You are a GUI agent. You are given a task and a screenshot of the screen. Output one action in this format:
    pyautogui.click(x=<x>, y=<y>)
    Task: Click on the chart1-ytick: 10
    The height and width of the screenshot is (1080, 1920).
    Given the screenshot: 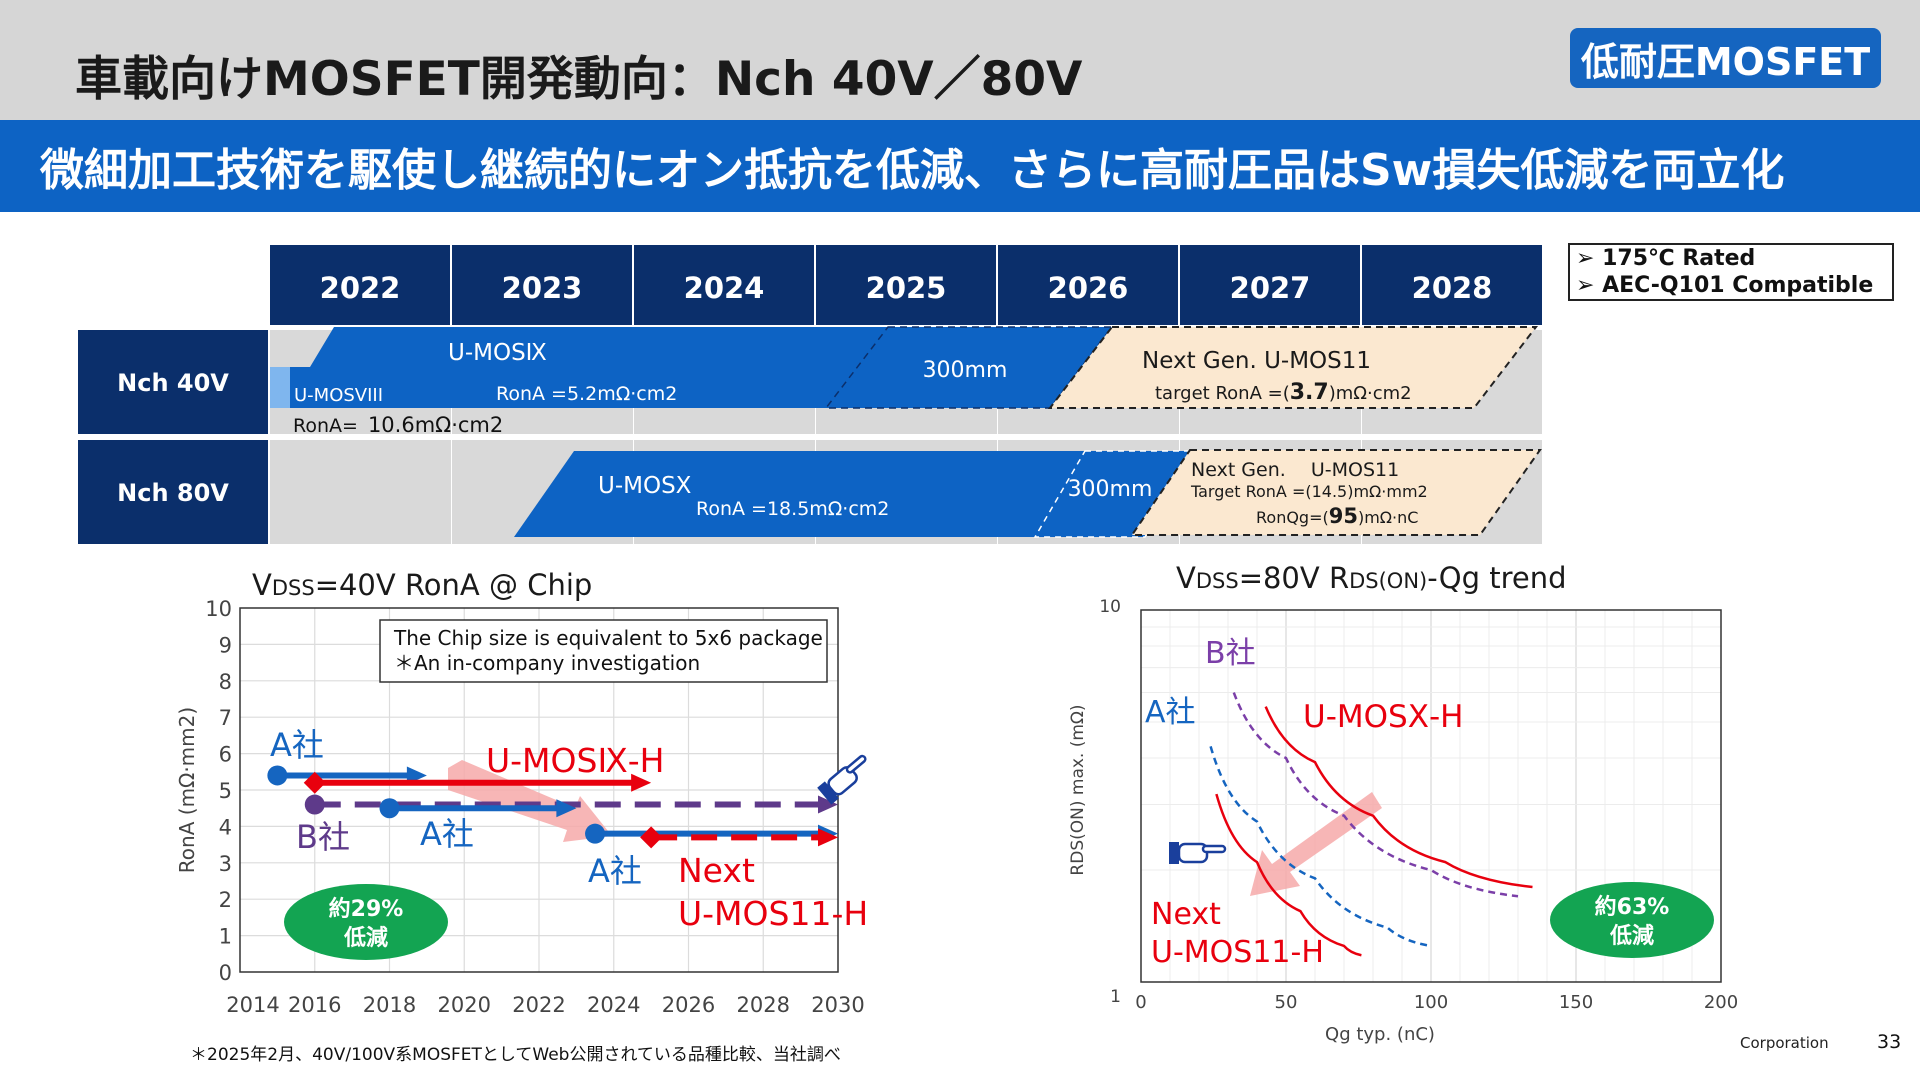 What is the action you would take?
    pyautogui.click(x=218, y=609)
    